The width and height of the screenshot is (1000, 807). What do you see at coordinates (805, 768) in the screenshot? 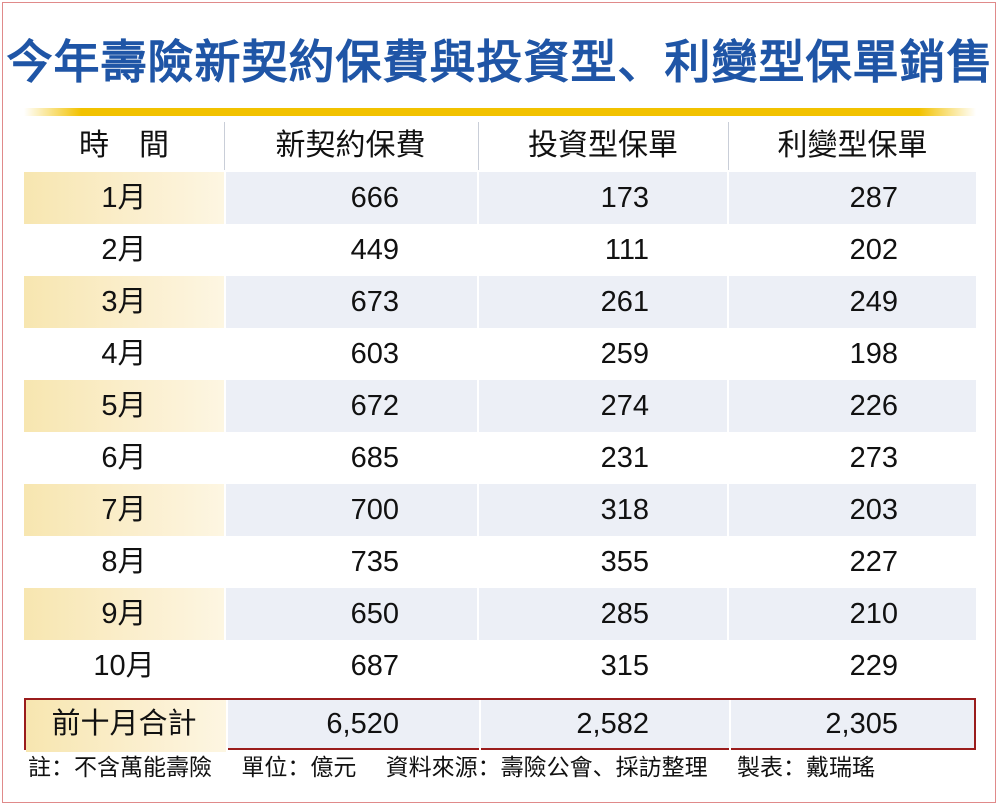
I see `maker-label: 製表：戴瑞瑤` at bounding box center [805, 768].